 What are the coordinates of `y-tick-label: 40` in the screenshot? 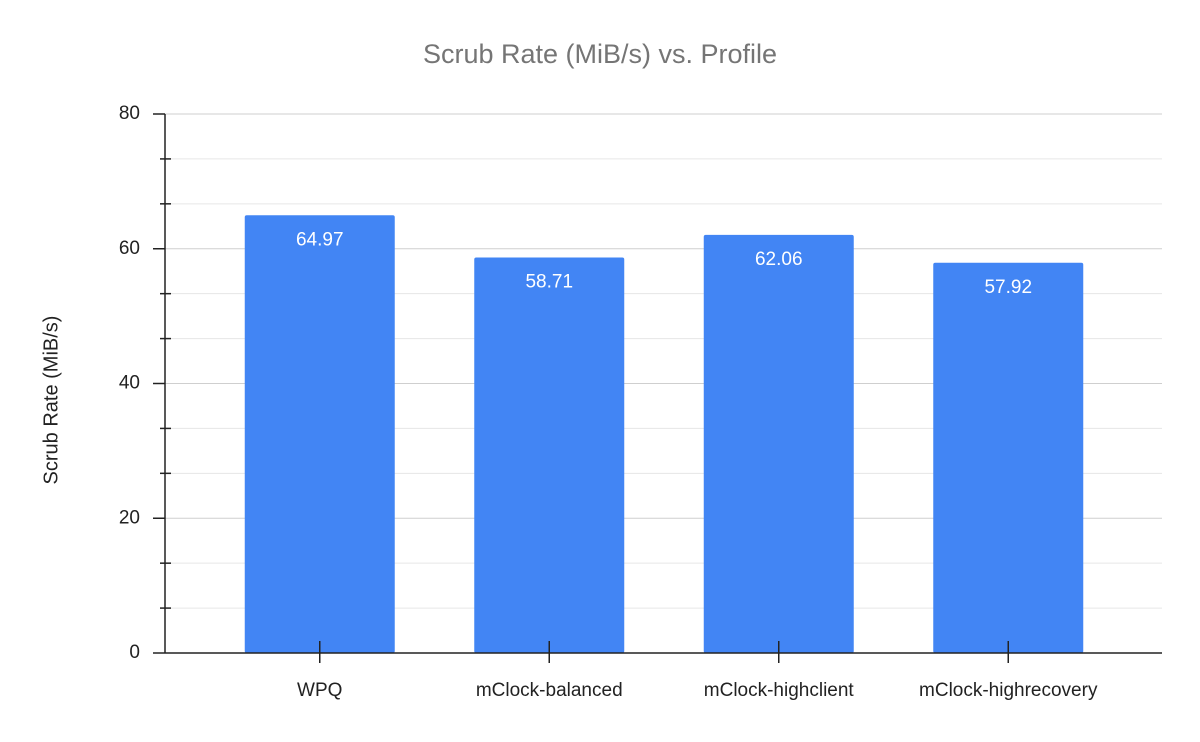 It's located at (129, 383).